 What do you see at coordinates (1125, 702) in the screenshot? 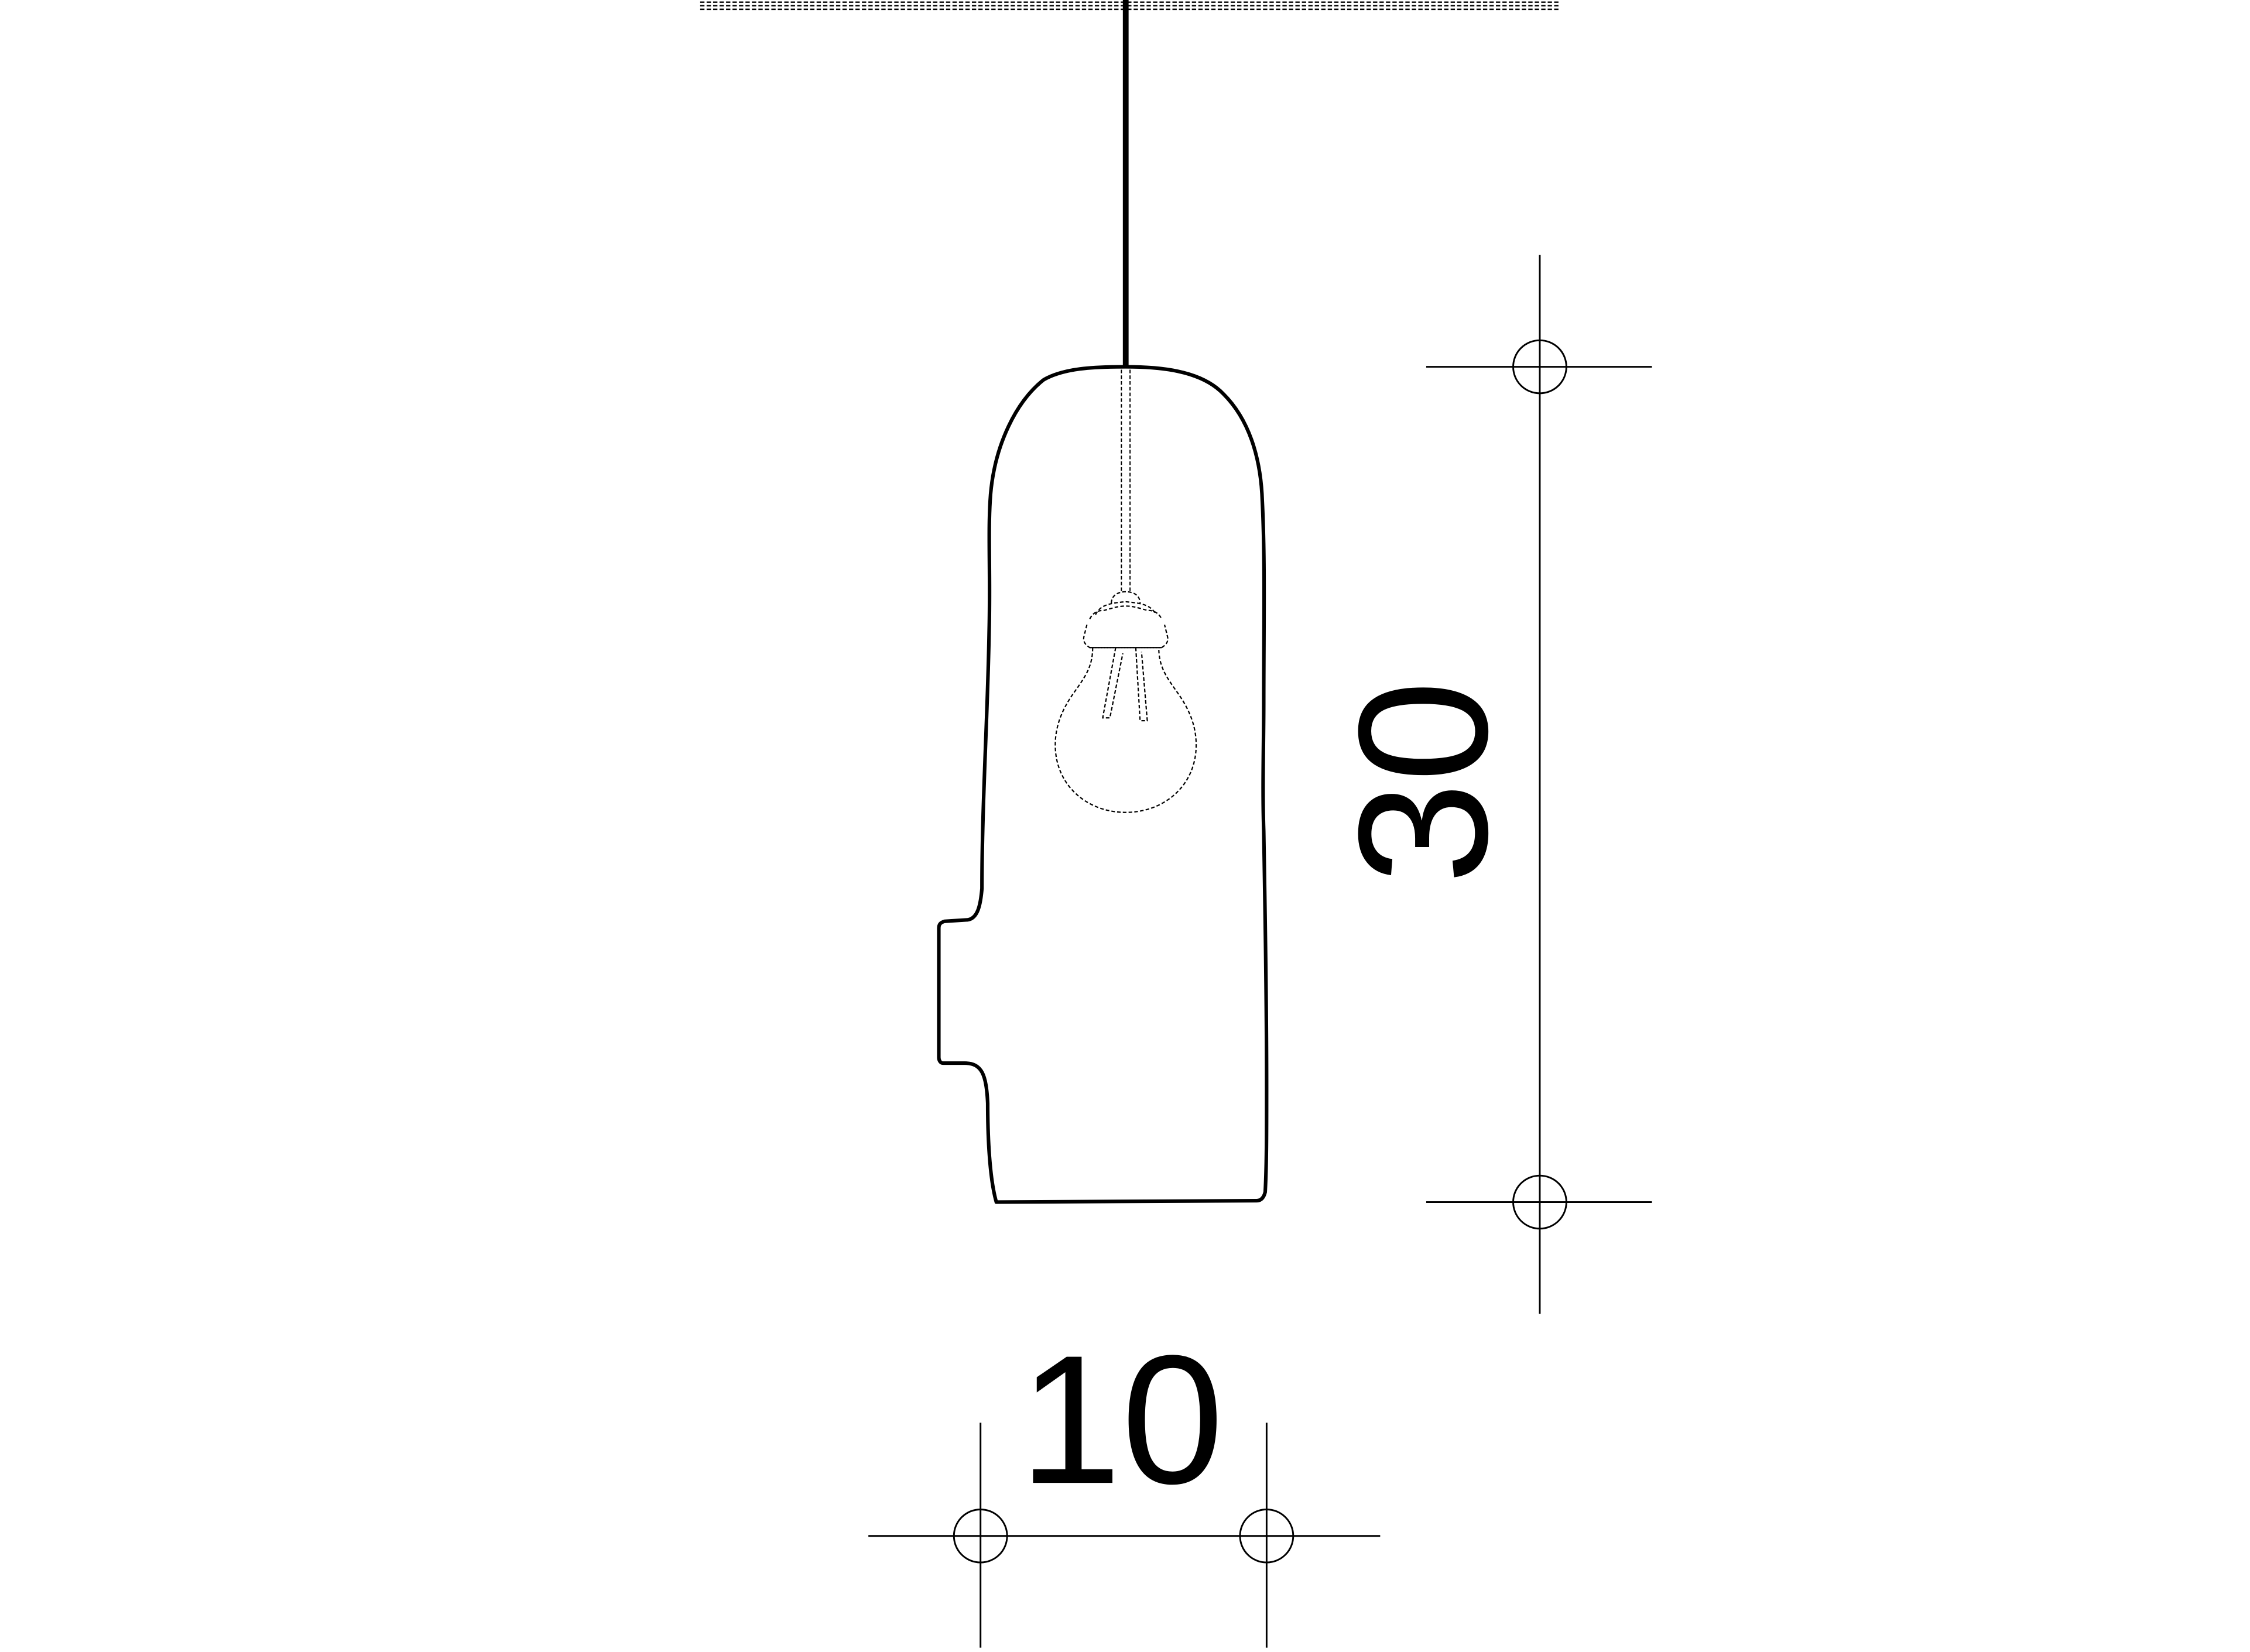
I see `light-bulb-icon` at bounding box center [1125, 702].